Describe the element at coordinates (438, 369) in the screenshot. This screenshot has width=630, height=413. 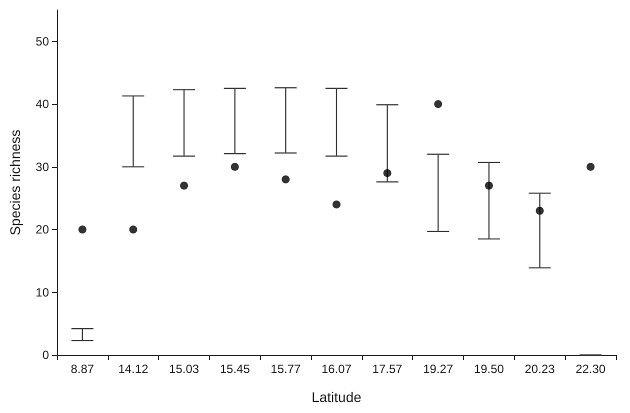
I see `x-tick-label: 19.27` at that location.